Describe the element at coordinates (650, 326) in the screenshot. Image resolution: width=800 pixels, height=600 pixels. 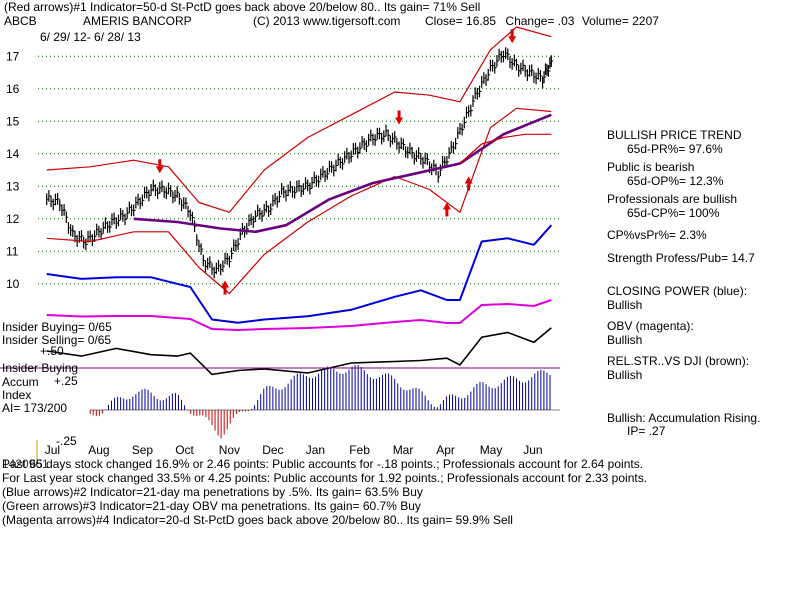
I see `obv-label: OBV (magenta):` at that location.